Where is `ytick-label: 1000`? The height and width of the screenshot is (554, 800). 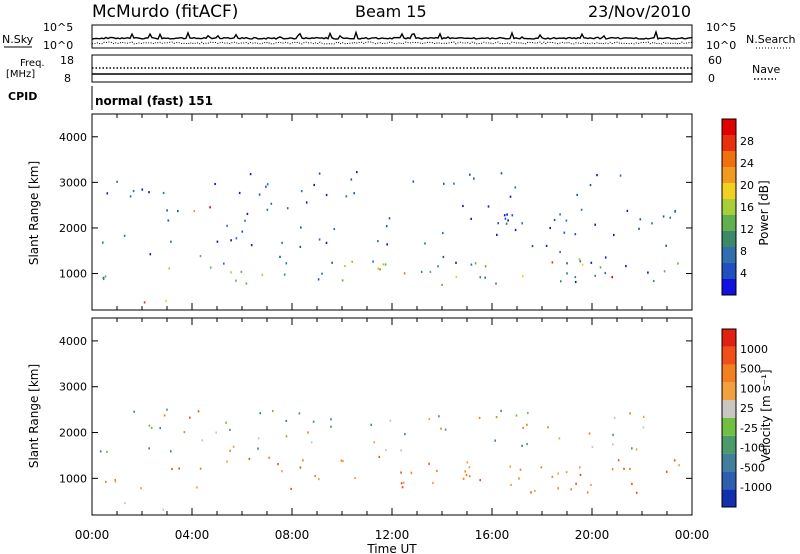 ytick-label: 1000 is located at coordinates (73, 274).